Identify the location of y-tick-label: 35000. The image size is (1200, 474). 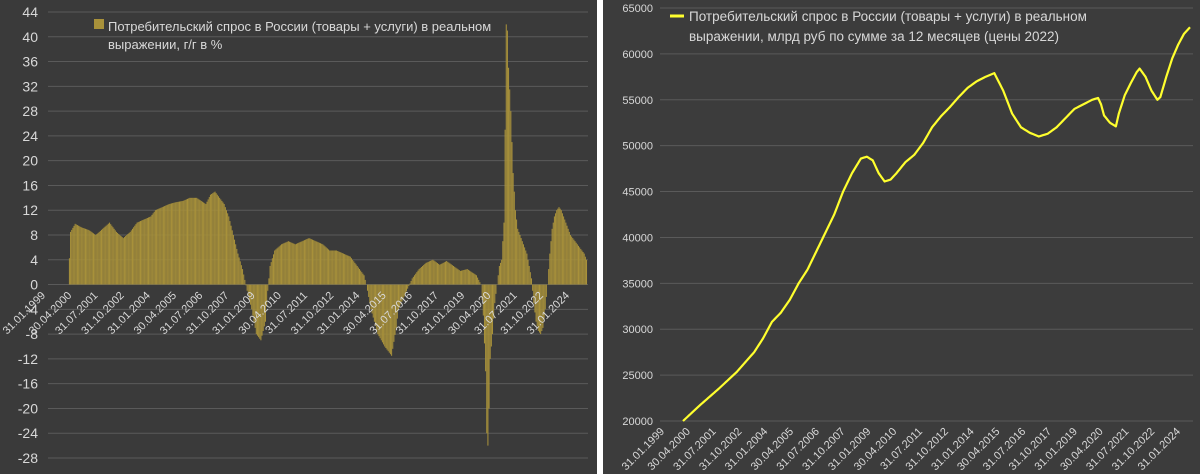
(637, 284).